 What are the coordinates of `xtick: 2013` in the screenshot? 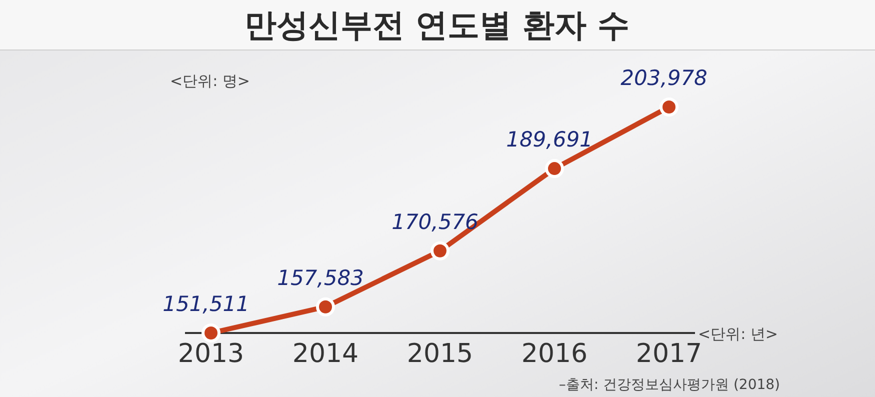 It's located at (211, 354).